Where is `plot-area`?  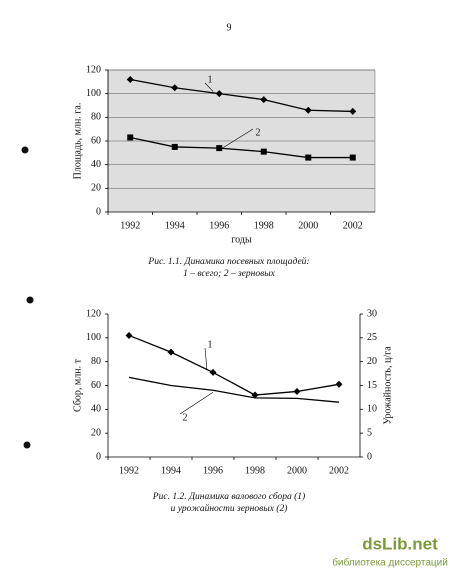 plot-area is located at coordinates (234, 385).